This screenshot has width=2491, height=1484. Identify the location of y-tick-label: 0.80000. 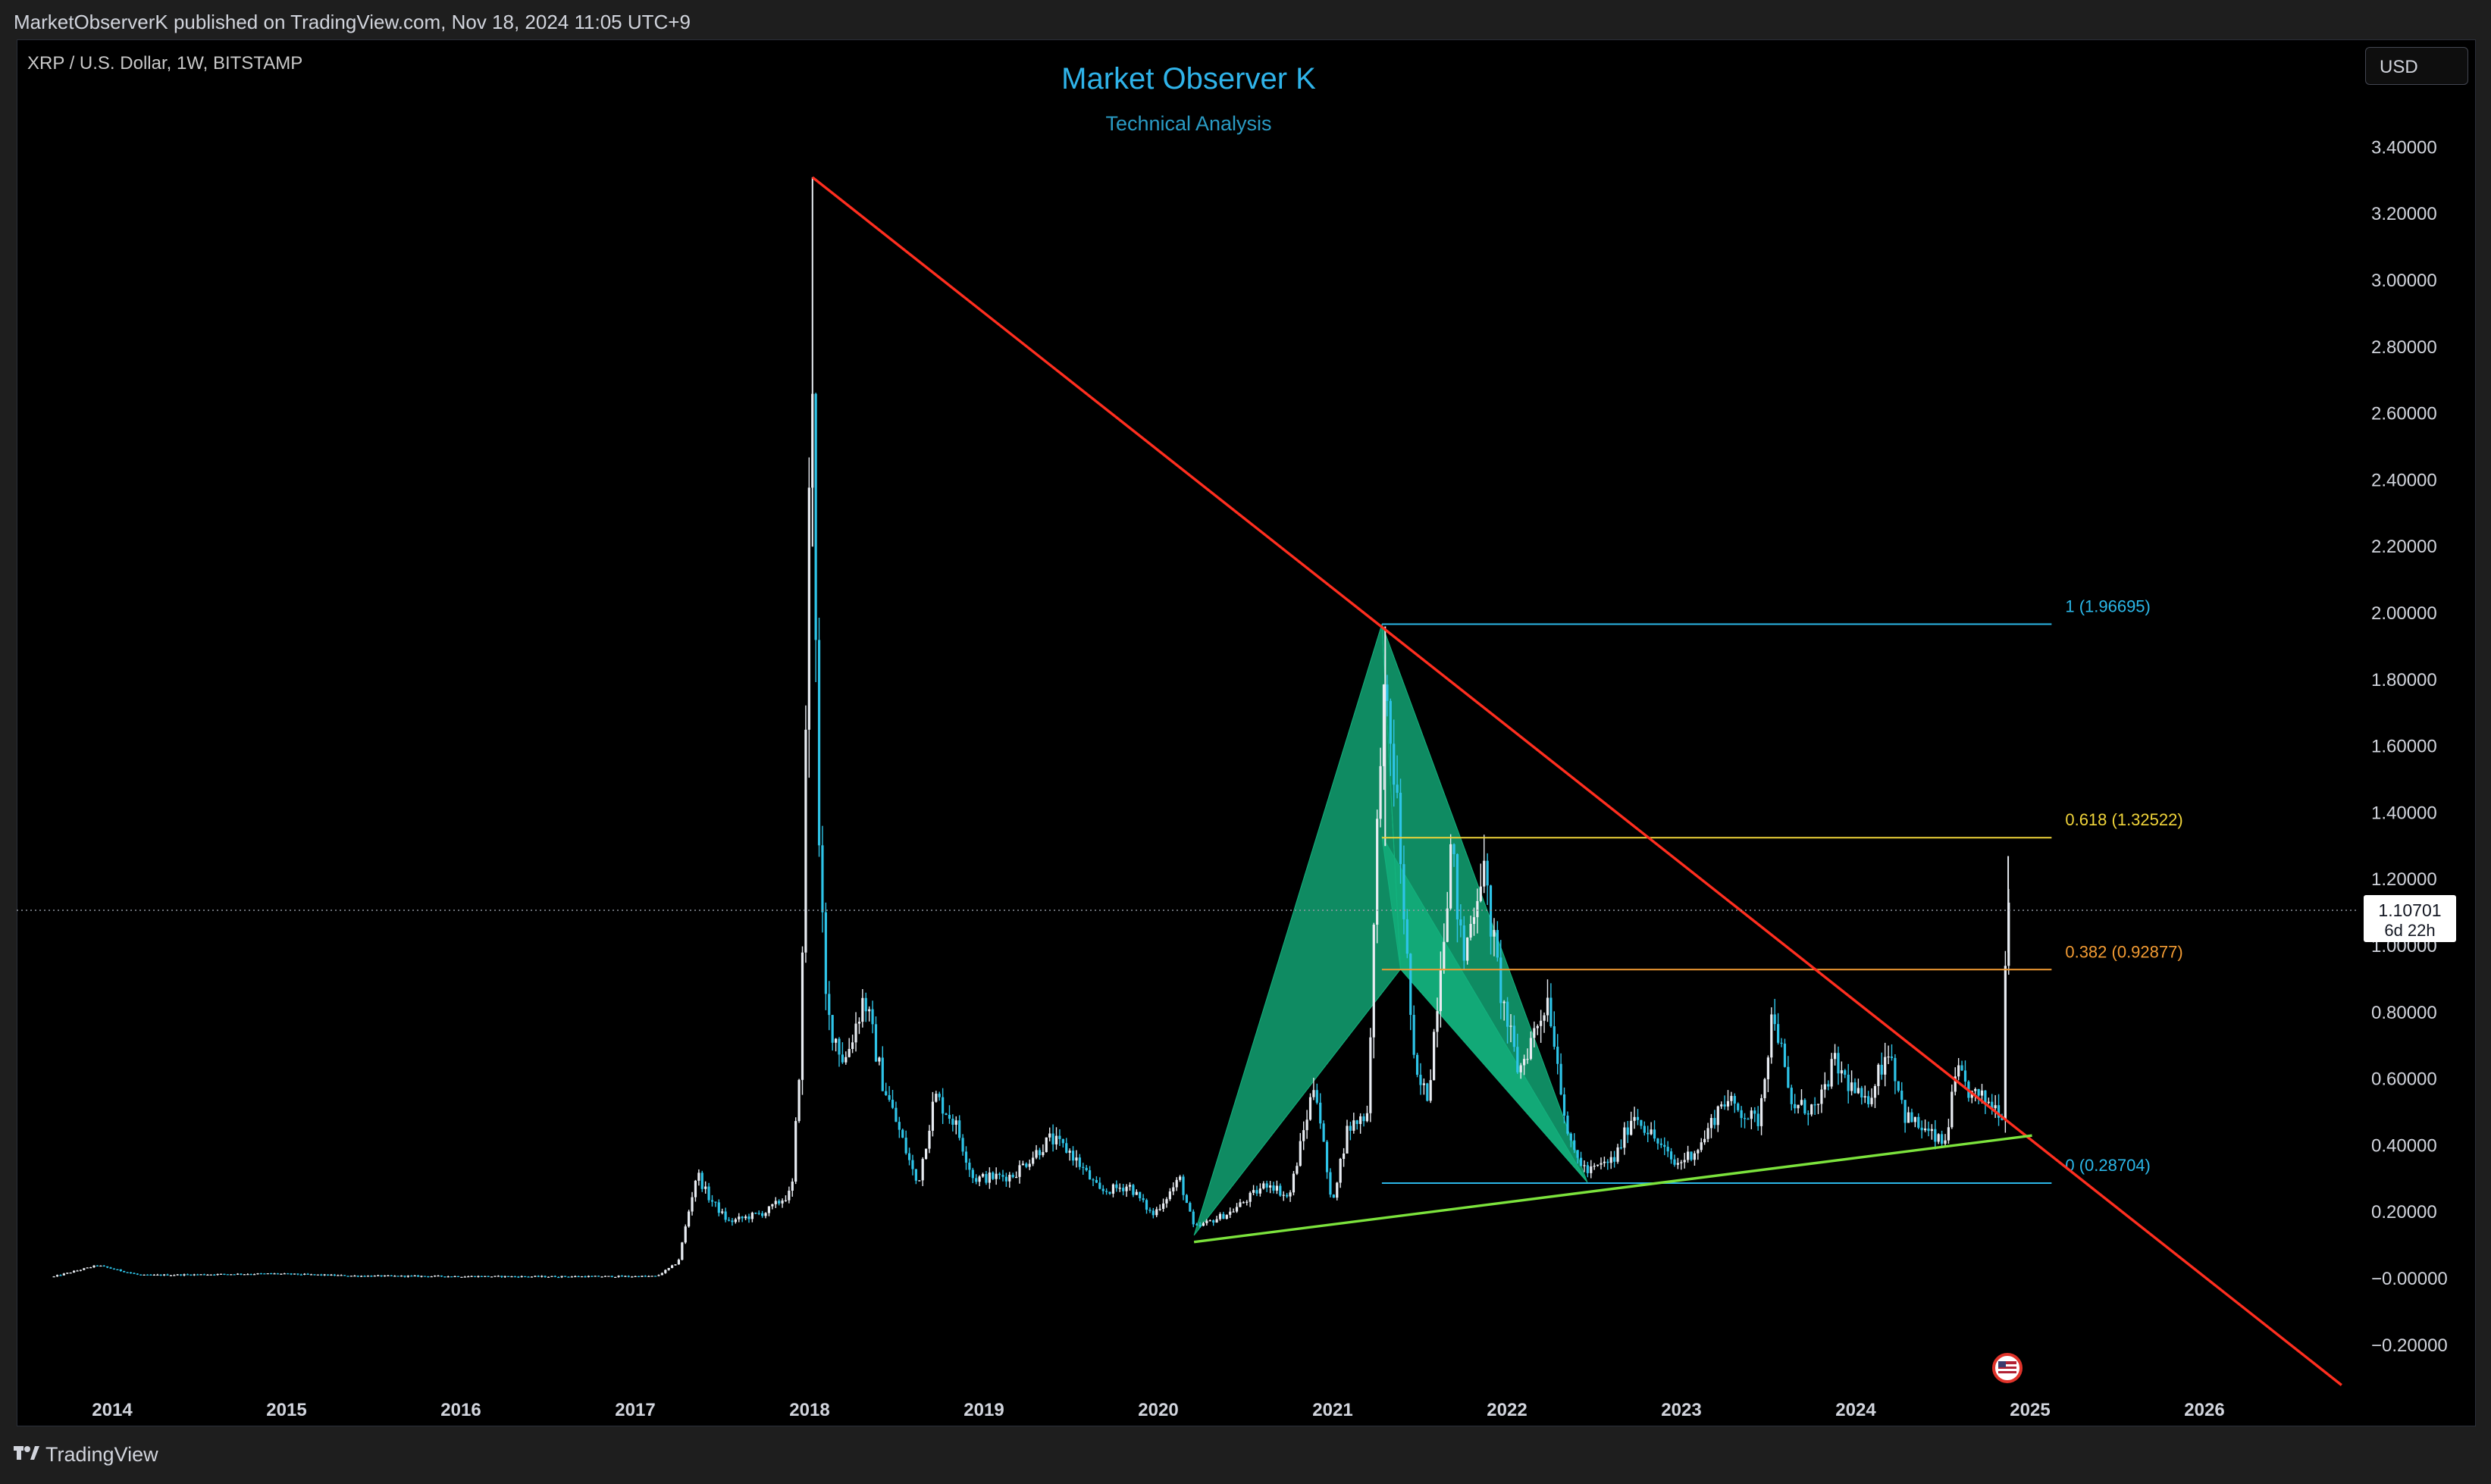
(2404, 1013).